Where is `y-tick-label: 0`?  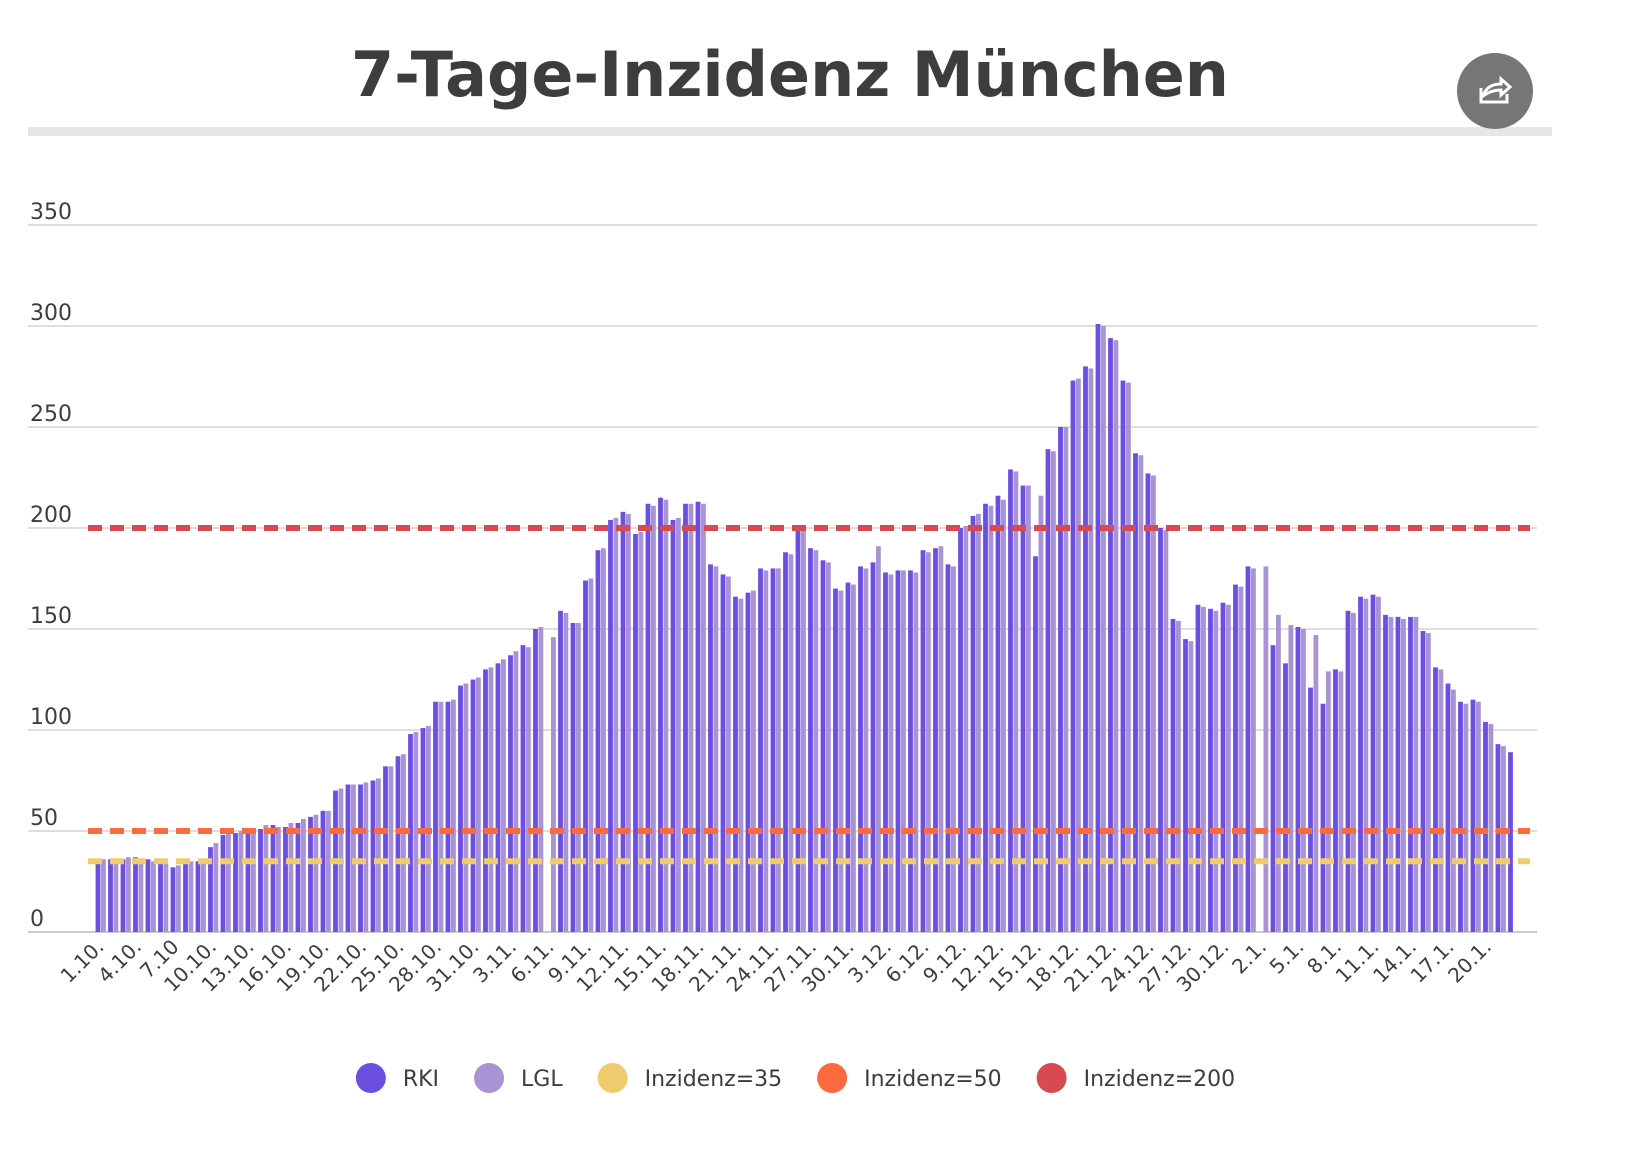
y-tick-label: 0 is located at coordinates (37, 919).